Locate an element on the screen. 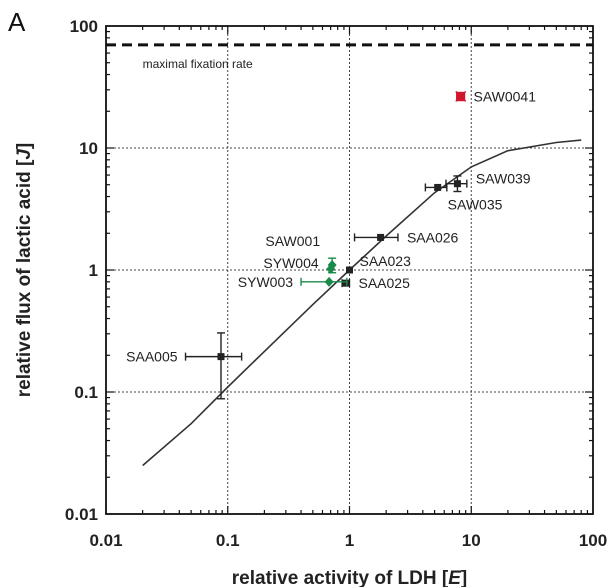 The image size is (612, 587). data-point: SAA005 is located at coordinates (184, 366).